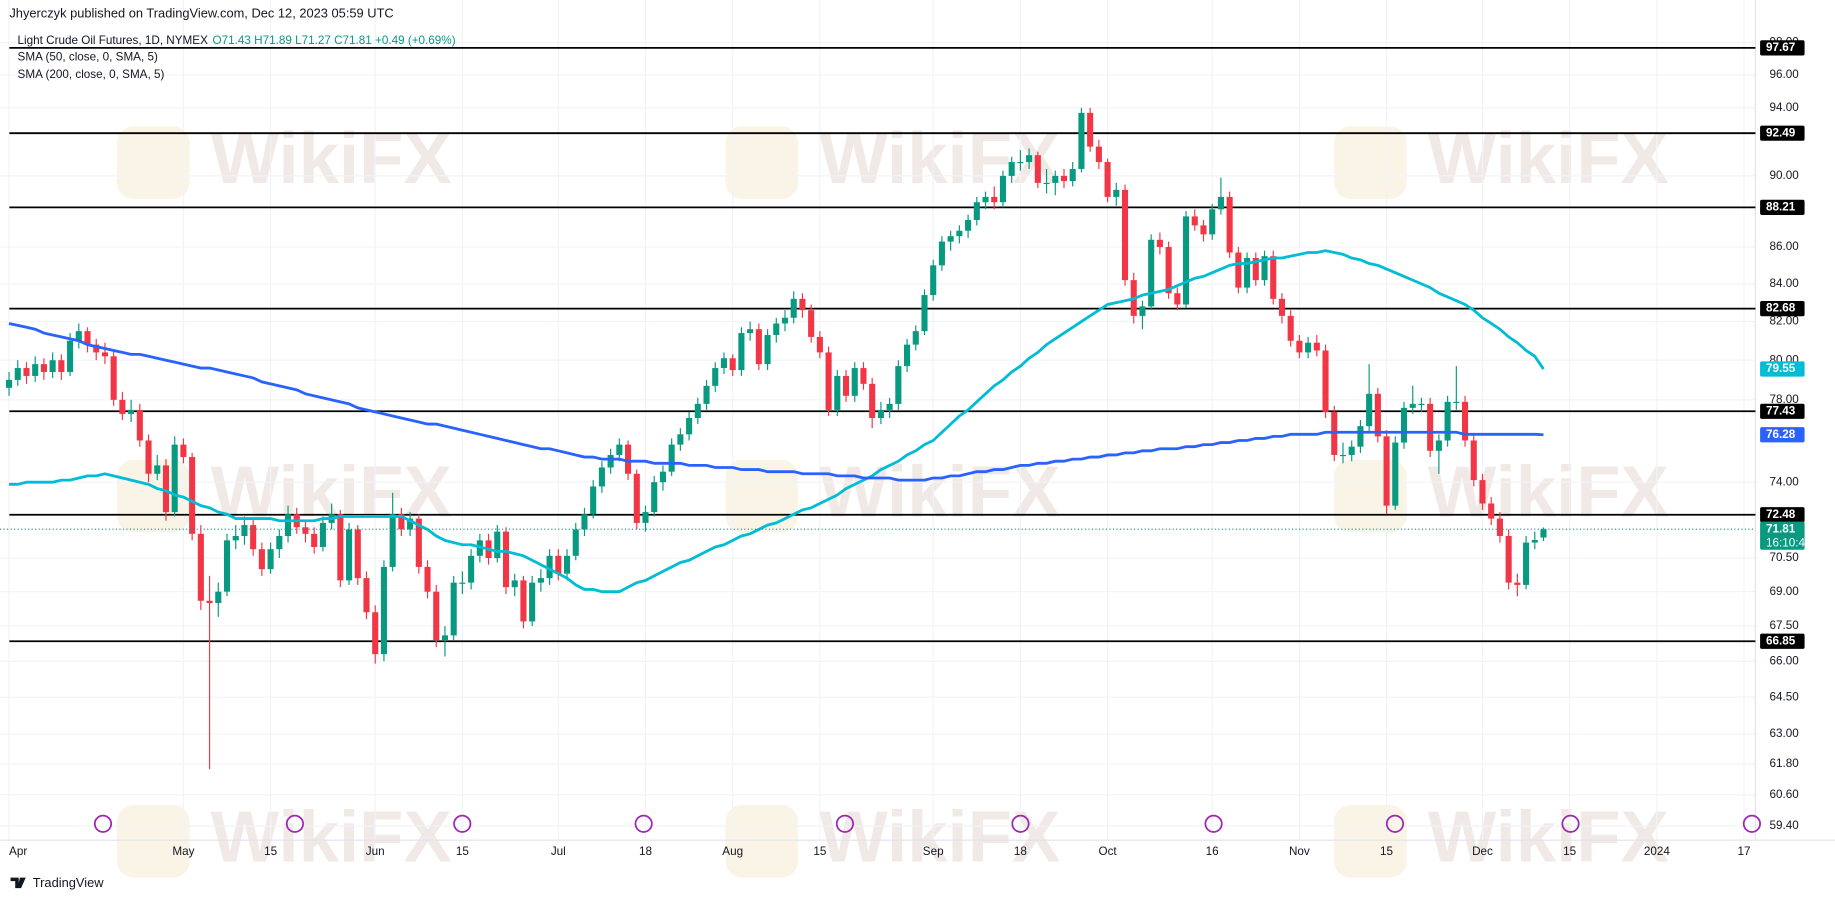 This screenshot has height=901, width=1835. Describe the element at coordinates (1781, 528) in the screenshot. I see `price-label: 71.81` at that location.